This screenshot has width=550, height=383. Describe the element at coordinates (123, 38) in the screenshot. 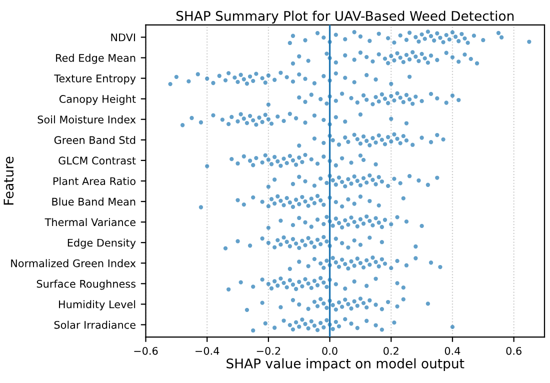

I see `y-tick-label: NDVI` at that location.